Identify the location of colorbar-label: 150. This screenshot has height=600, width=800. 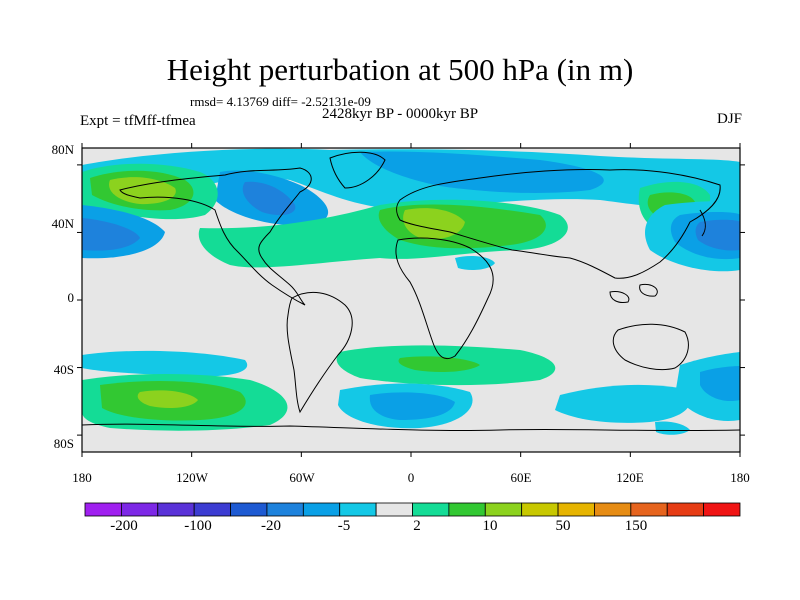
(636, 526).